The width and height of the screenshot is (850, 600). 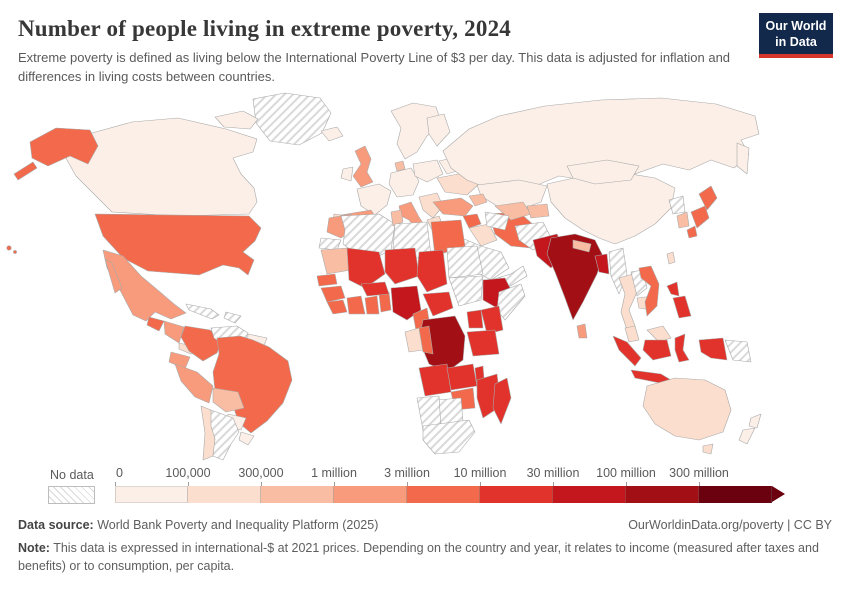 I want to click on country-japan-south, so click(x=692, y=231).